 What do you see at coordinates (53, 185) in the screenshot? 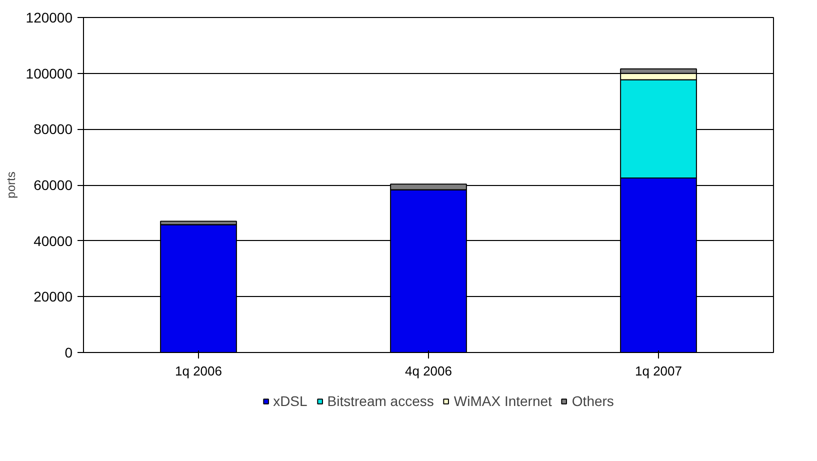
I see `y-tick-label: 60000` at bounding box center [53, 185].